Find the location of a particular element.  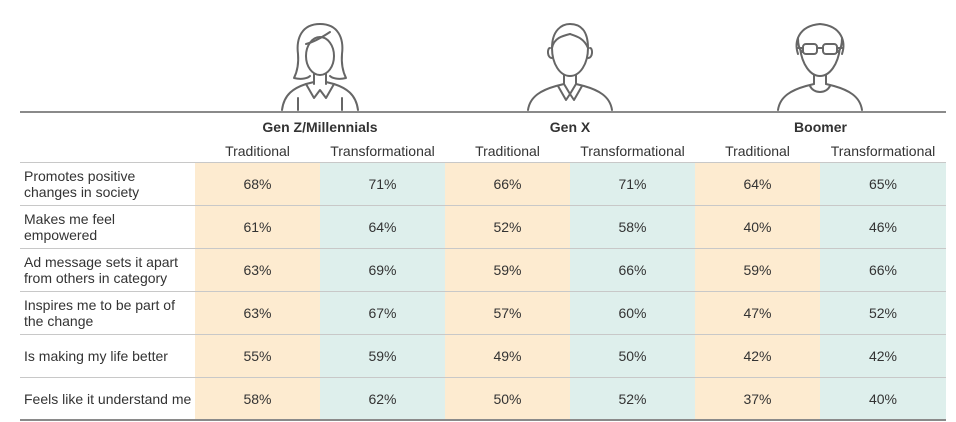

older-man-glasses-icon is located at coordinates (820, 67).